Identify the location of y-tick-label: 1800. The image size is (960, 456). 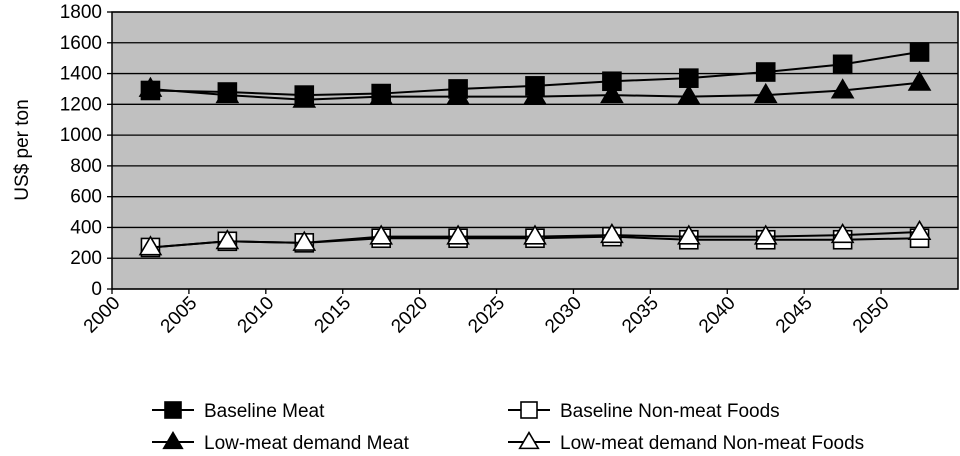
(81, 12).